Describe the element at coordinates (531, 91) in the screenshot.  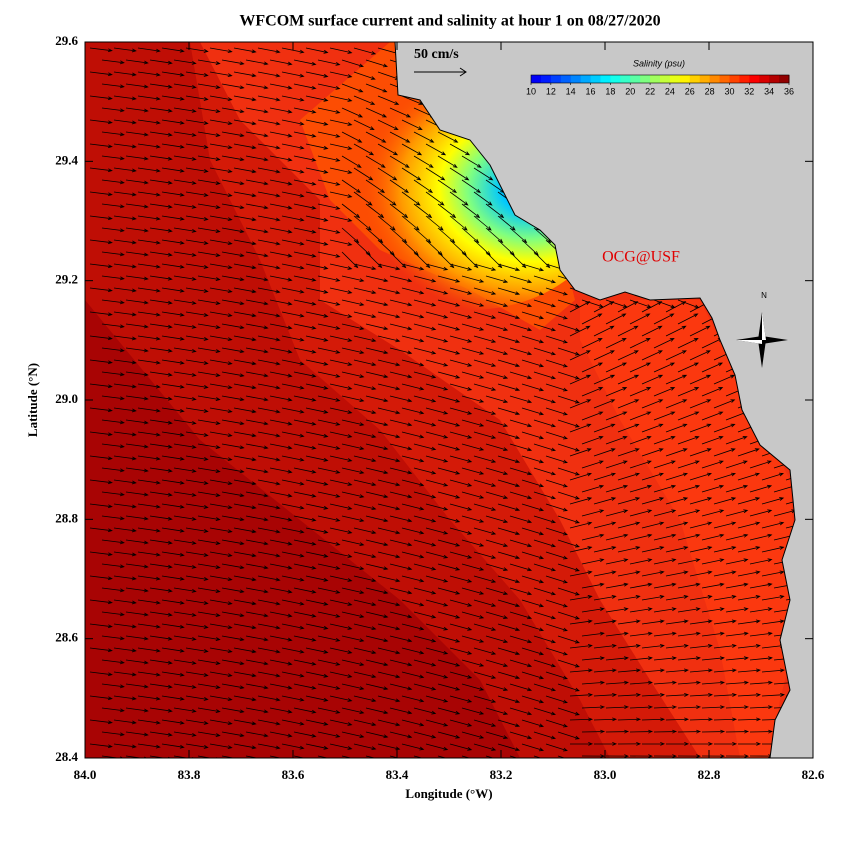
I see `colorbar-tick-label: 10` at that location.